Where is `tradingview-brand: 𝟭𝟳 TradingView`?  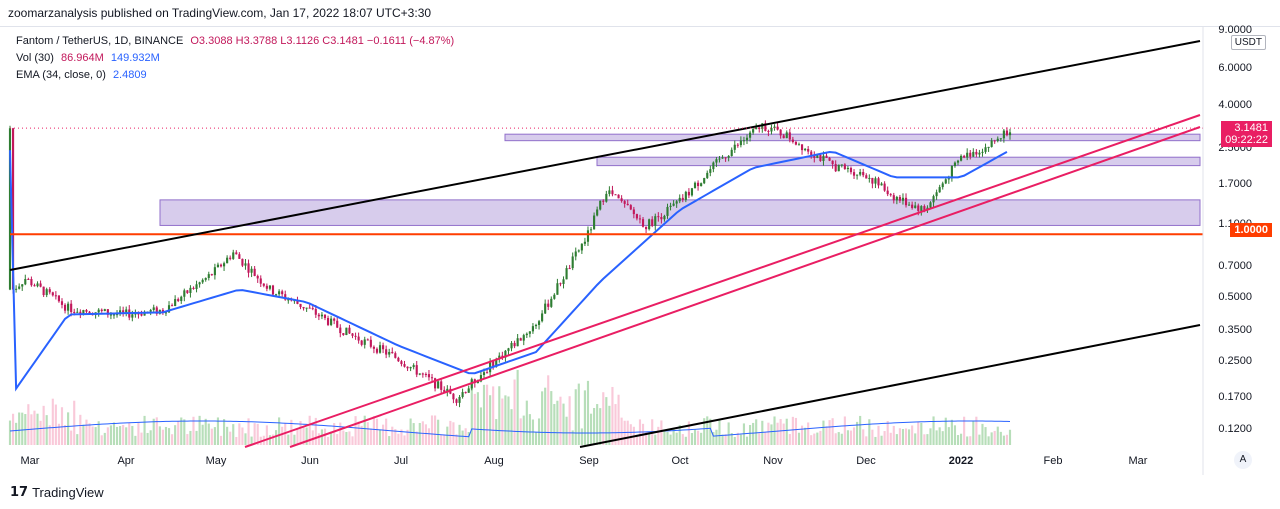 tradingview-brand: 𝟭𝟳 TradingView is located at coordinates (57, 492).